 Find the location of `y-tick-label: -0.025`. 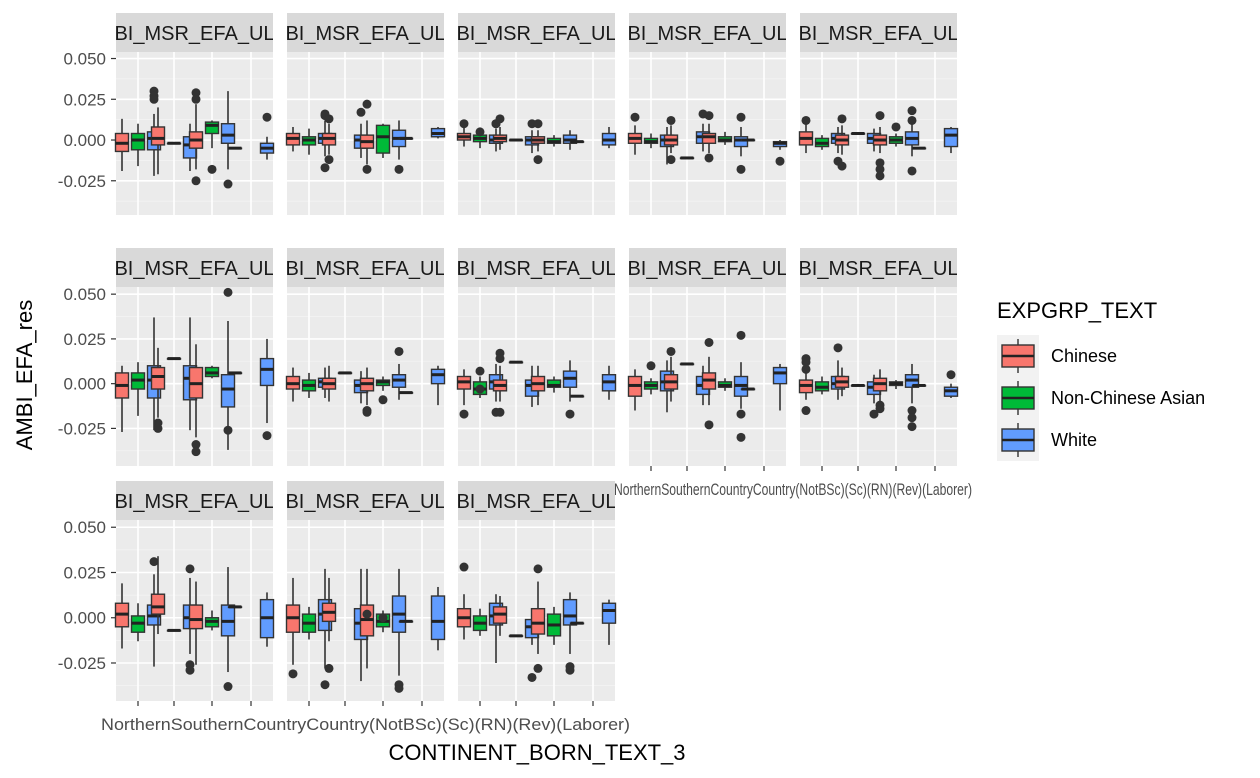

y-tick-label: -0.025 is located at coordinates (82, 181).